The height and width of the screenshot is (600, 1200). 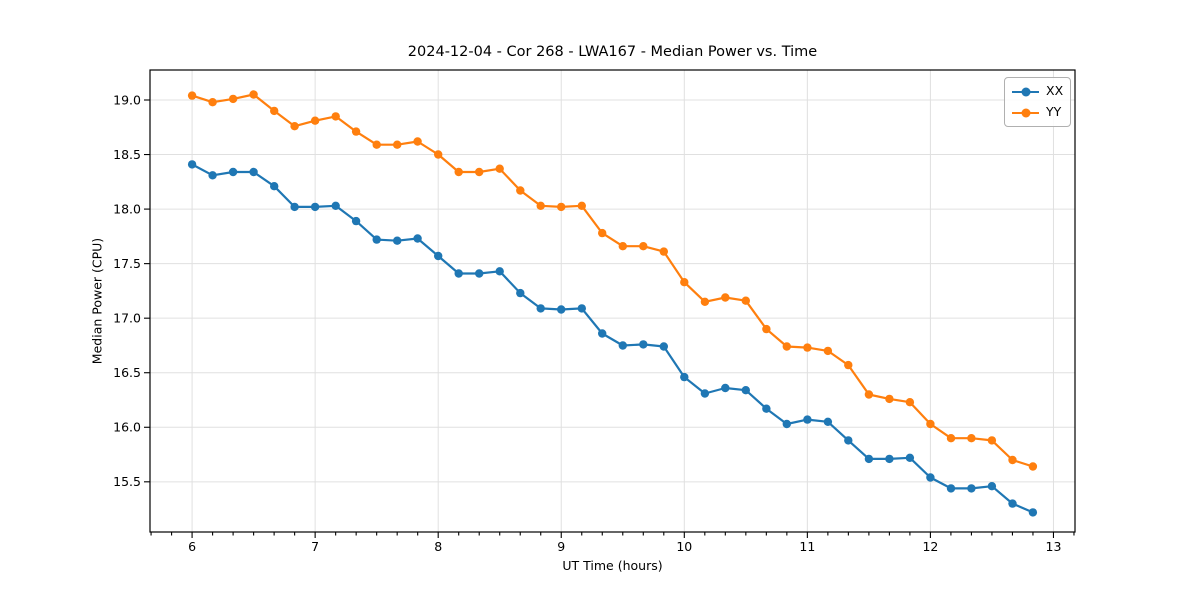 I want to click on legend-item-yy: YY, so click(x=1037, y=112).